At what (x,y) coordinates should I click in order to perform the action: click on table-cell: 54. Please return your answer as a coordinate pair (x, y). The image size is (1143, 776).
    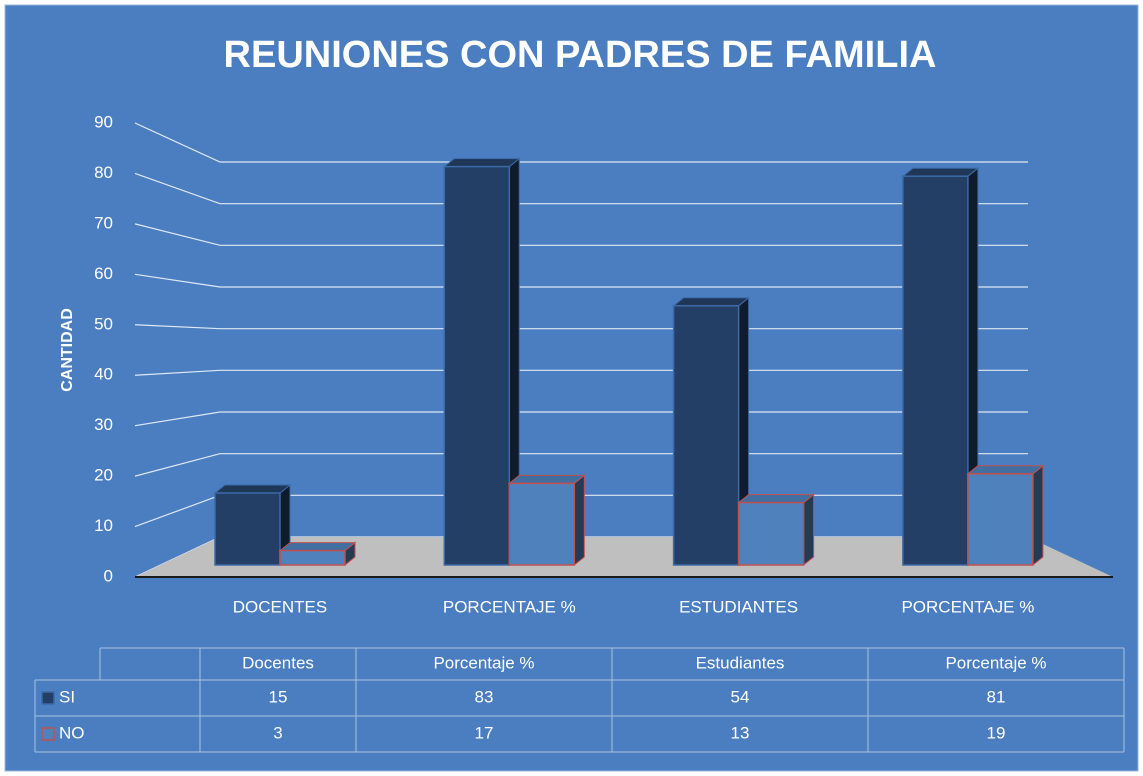
    Looking at the image, I should click on (740, 696).